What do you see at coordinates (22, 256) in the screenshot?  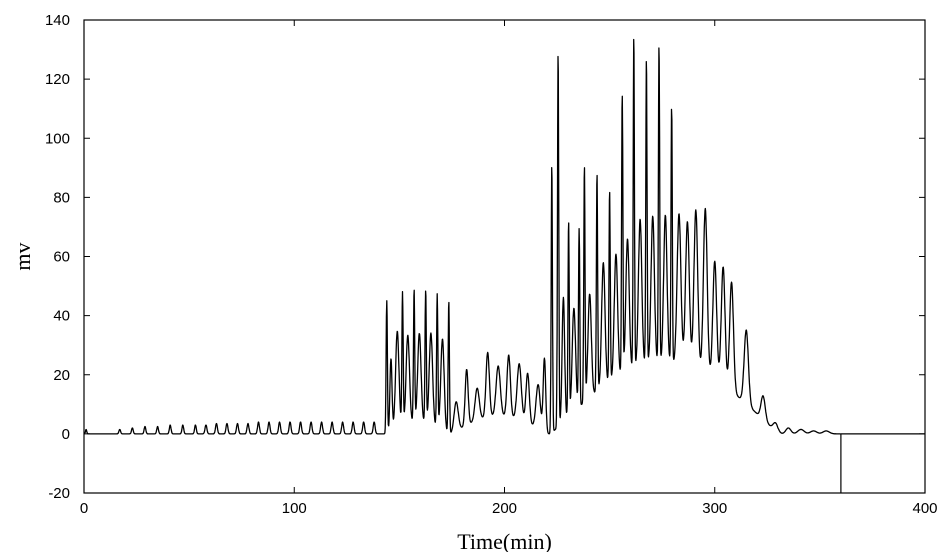 I see `y-axis-title: mv` at bounding box center [22, 256].